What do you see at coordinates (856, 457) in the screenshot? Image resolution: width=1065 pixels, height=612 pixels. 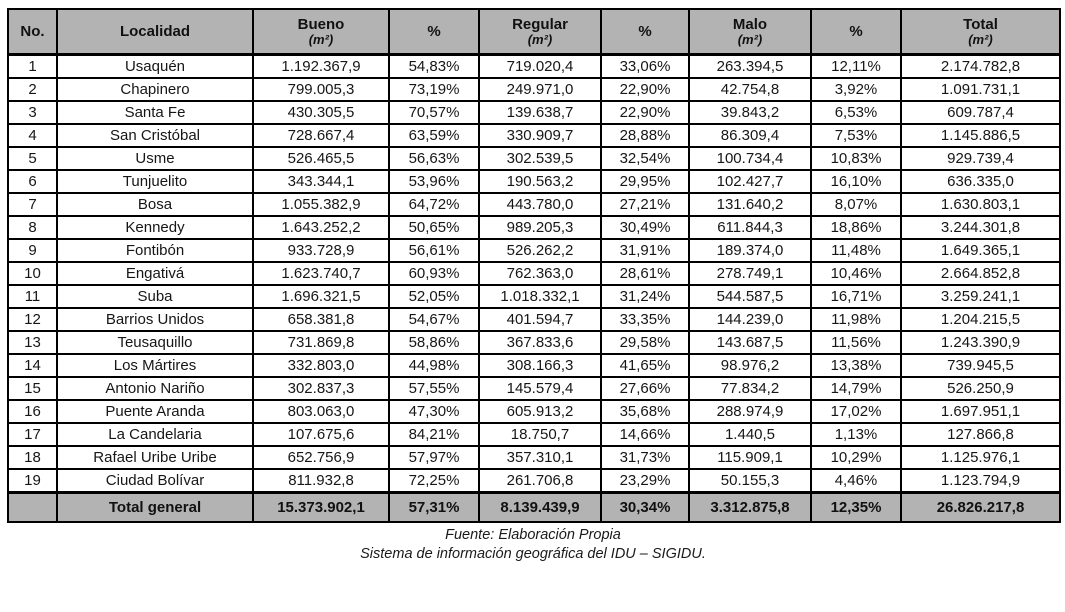 I see `cell: 10,29%` at bounding box center [856, 457].